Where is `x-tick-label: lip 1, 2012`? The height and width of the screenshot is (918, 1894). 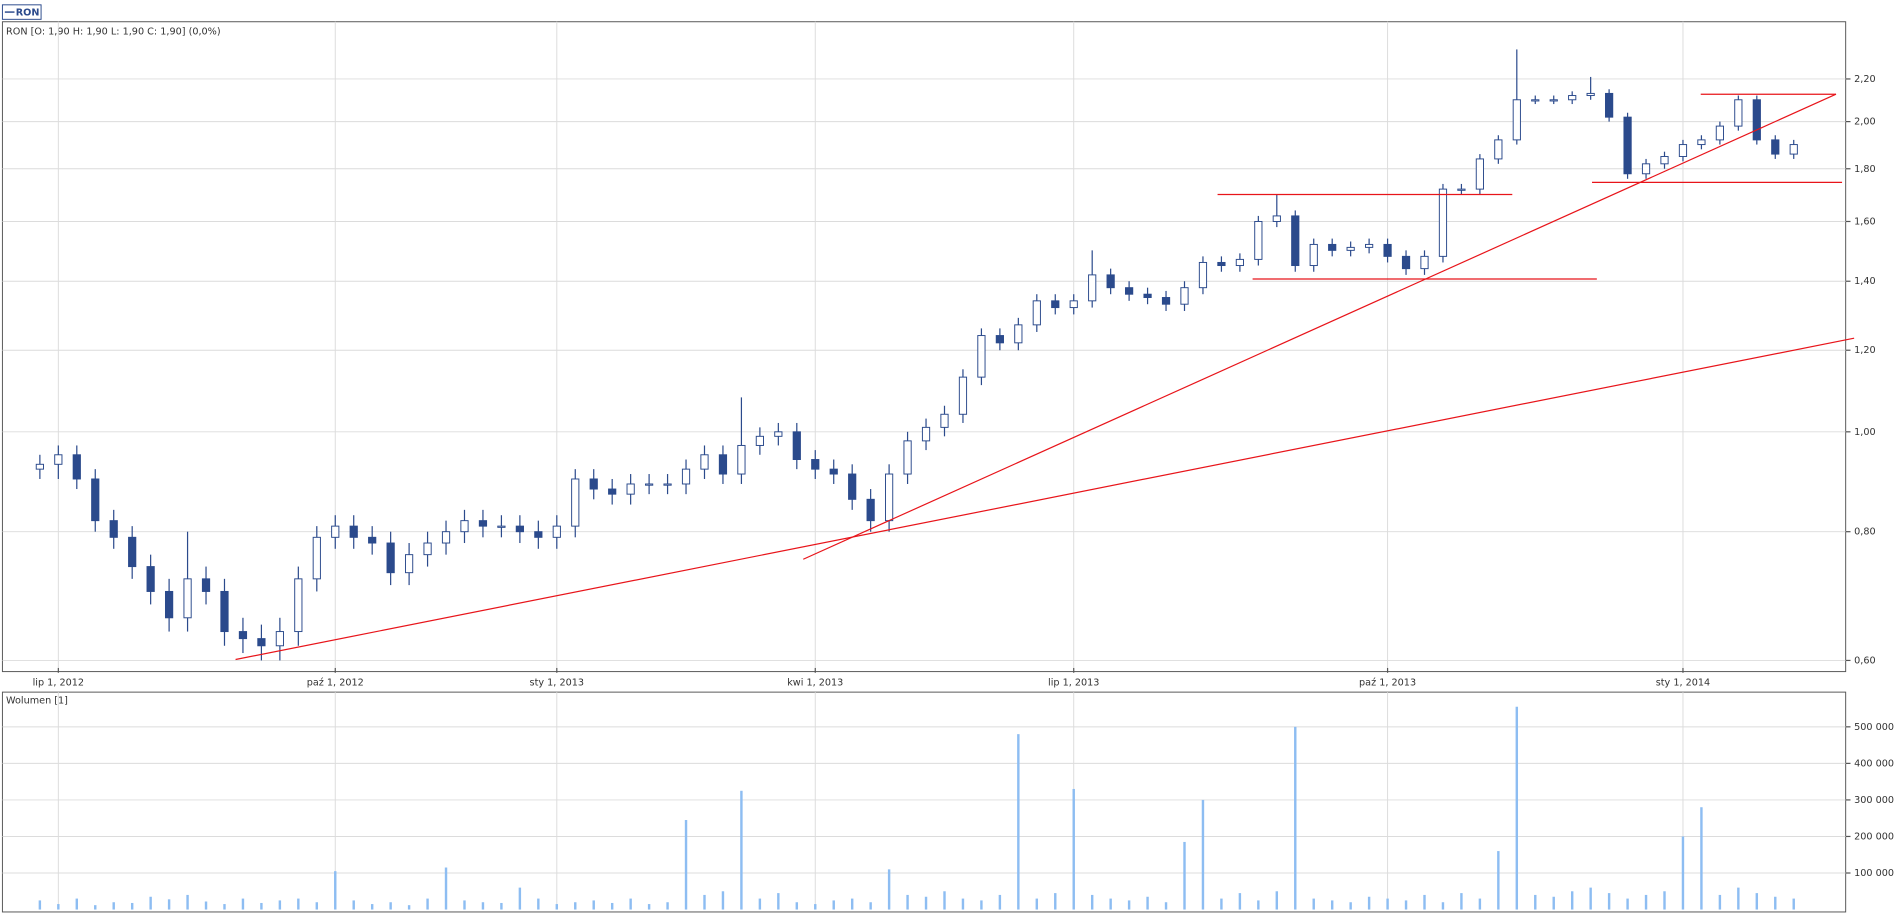
x-tick-label: lip 1, 2012 is located at coordinates (58, 682).